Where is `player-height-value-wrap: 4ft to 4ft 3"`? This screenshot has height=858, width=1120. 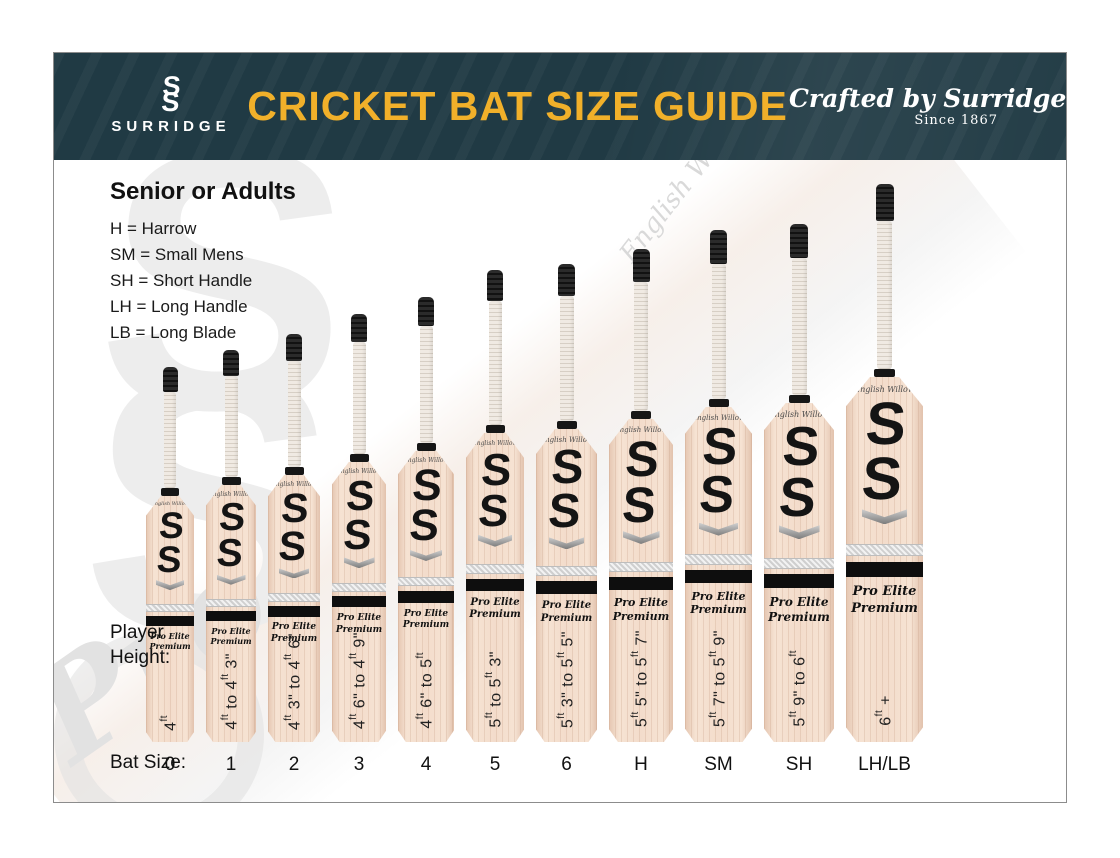
player-height-value-wrap: 4ft to 4ft 3" is located at coordinates (231, 691).